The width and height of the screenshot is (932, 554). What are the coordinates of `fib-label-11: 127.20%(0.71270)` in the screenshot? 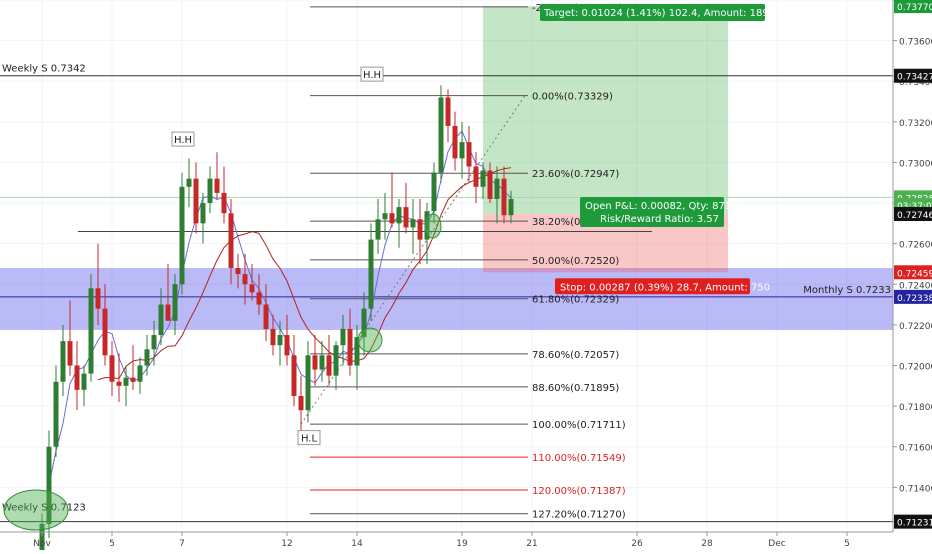 It's located at (579, 515).